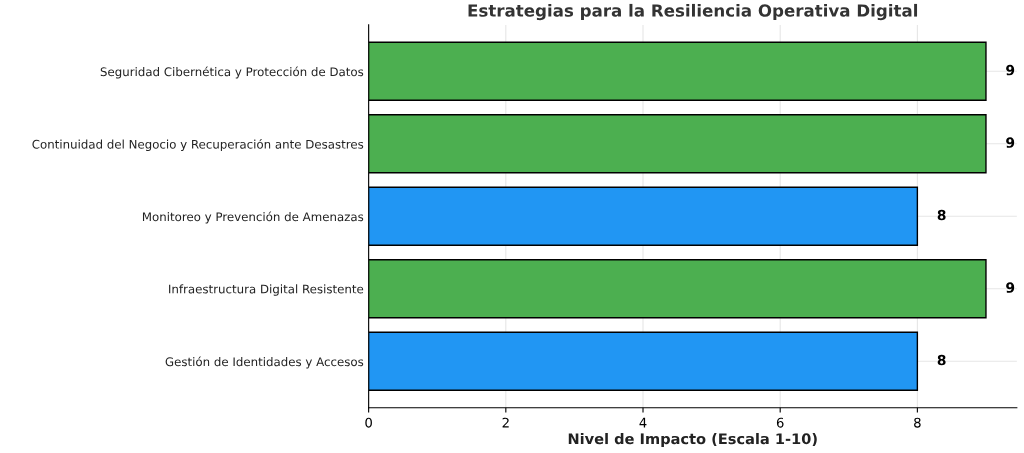 This screenshot has width=1024, height=453. Describe the element at coordinates (693, 12) in the screenshot. I see `chart-title: Estrategias para la Resiliencia Operativa Digital` at that location.